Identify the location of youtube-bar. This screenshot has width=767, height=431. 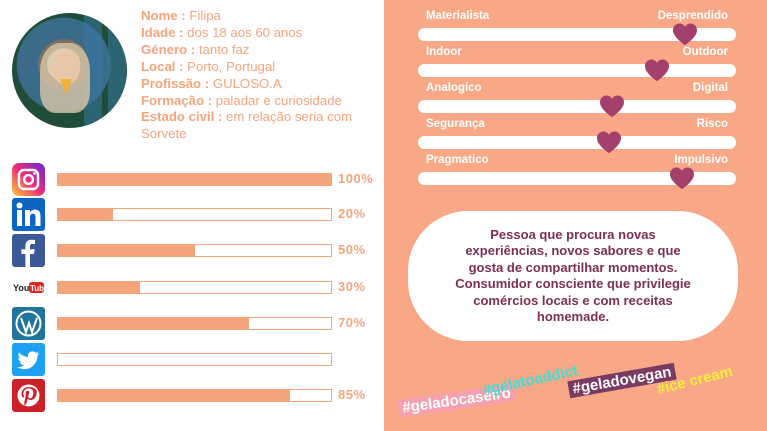
(194, 287).